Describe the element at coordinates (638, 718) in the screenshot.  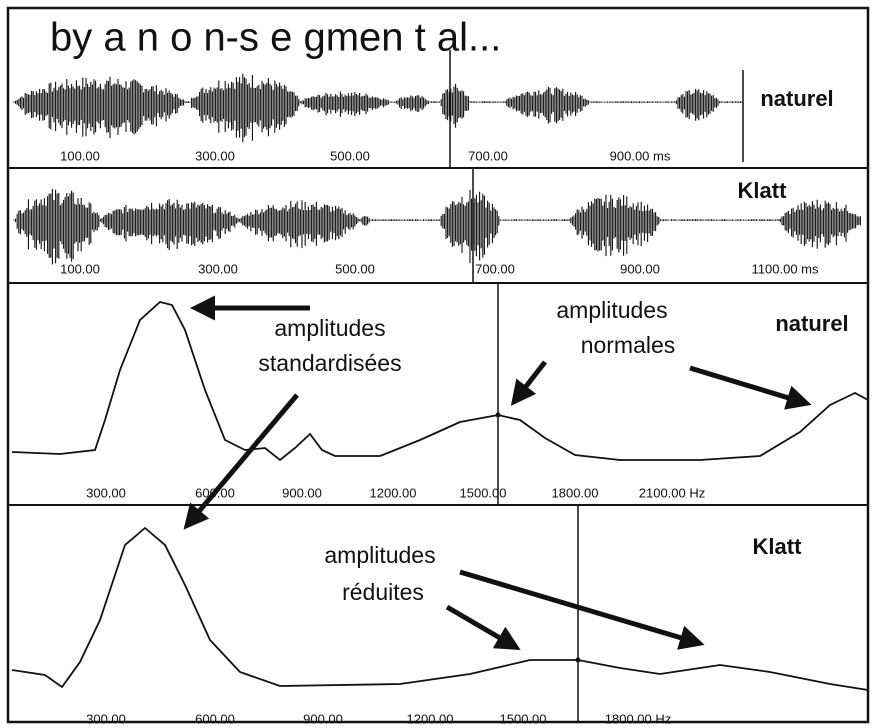
I see `tick-label: 1800.00 Hz` at that location.